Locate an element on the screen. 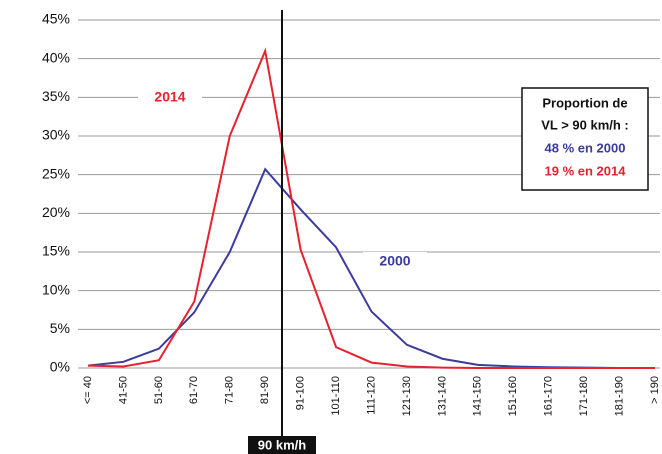 The height and width of the screenshot is (454, 662). info-line: 19 % en 2014 is located at coordinates (586, 170).